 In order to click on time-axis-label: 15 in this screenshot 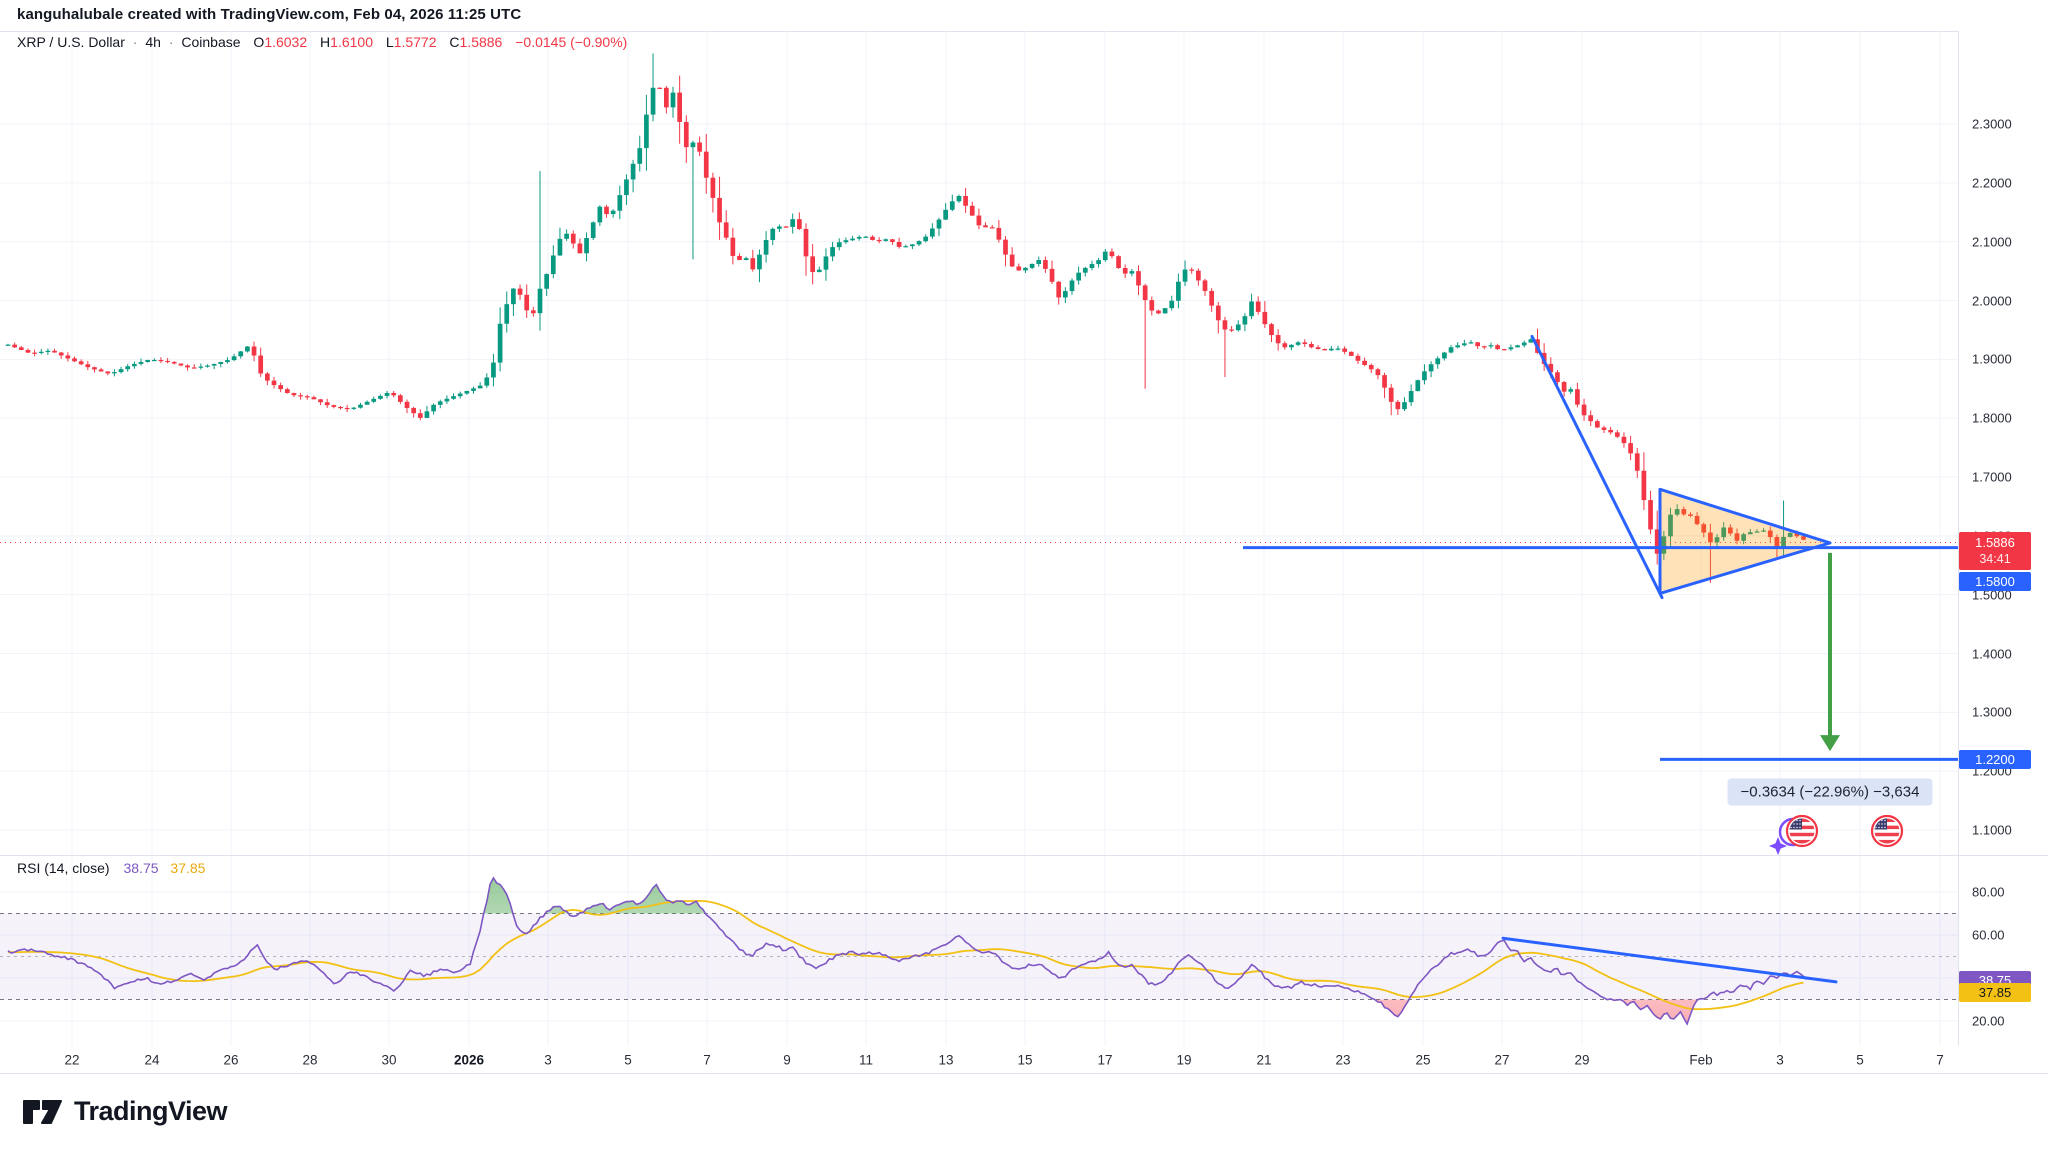, I will do `click(1025, 1059)`.